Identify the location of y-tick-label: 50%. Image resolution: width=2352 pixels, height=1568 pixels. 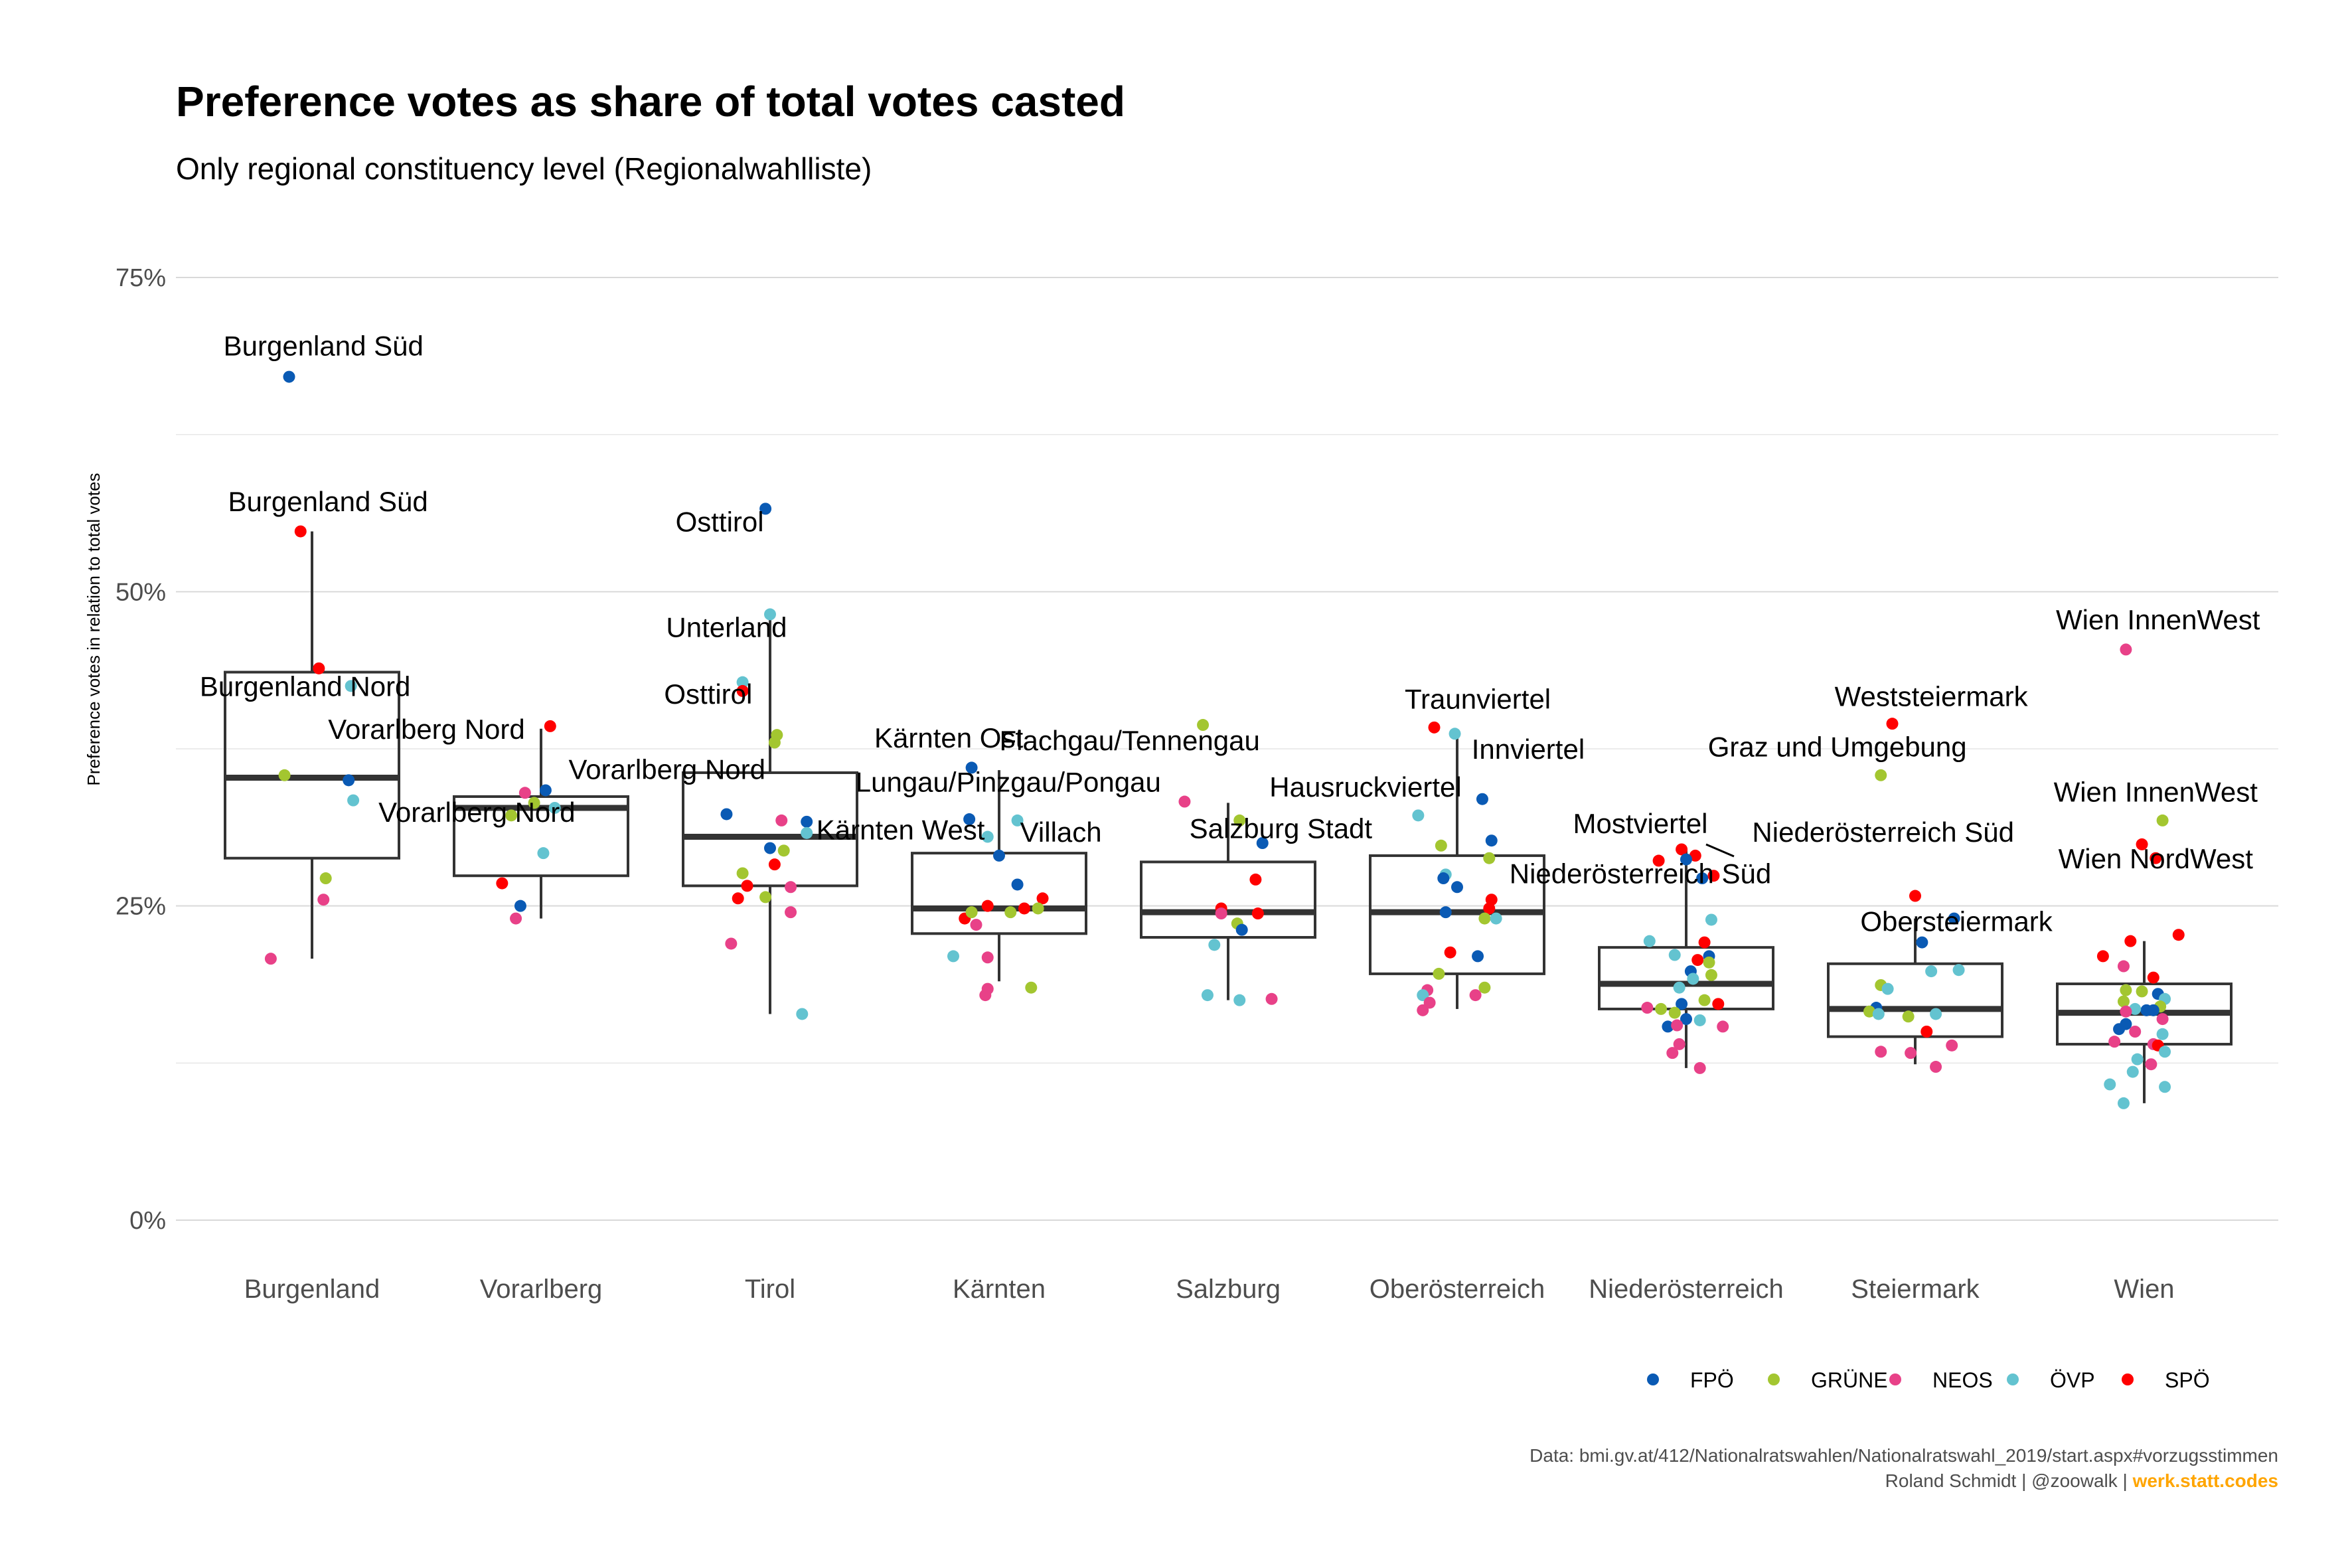
(141, 592).